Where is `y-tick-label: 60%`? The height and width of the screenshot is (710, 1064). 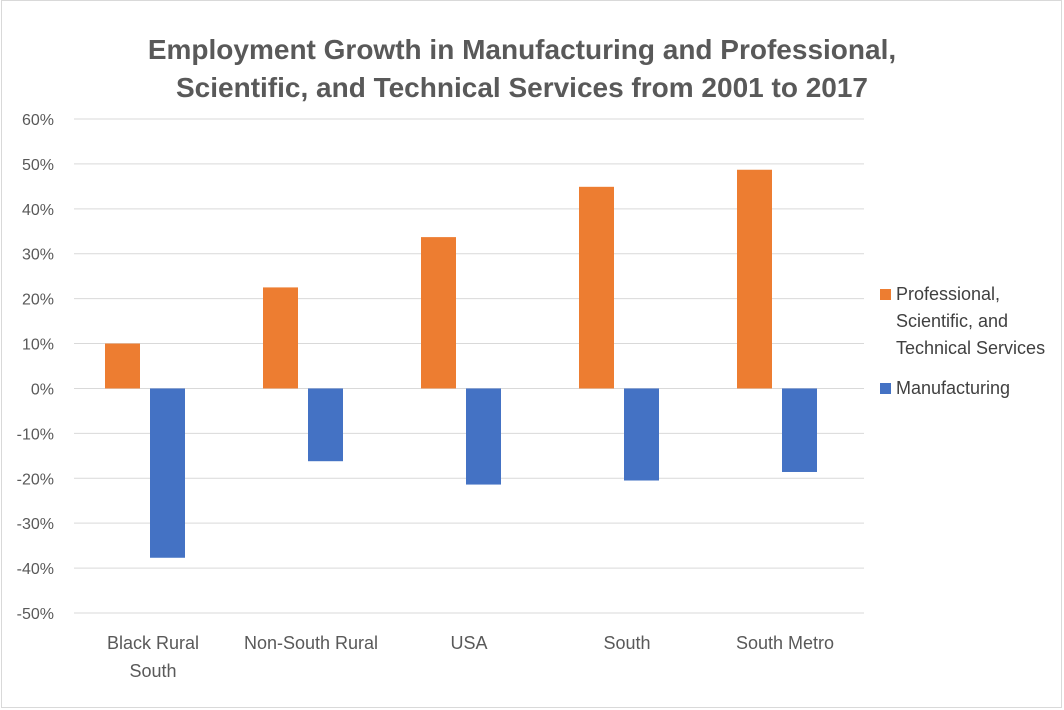
y-tick-label: 60% is located at coordinates (38, 120).